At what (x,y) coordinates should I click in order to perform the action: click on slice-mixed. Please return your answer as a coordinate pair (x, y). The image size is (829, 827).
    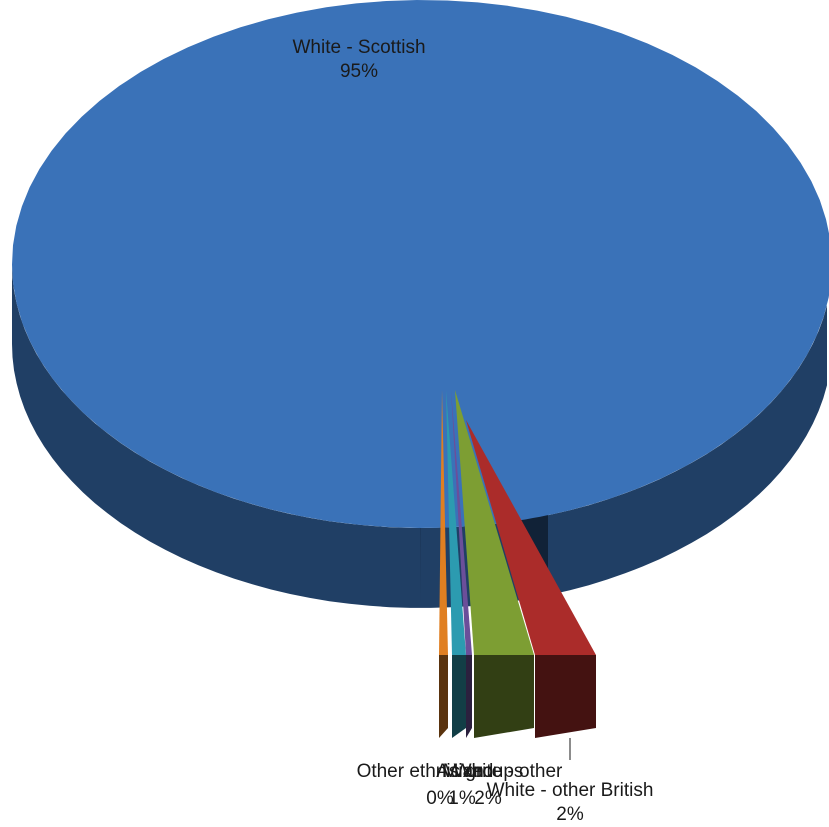
    Looking at the image, I should click on (461, 564).